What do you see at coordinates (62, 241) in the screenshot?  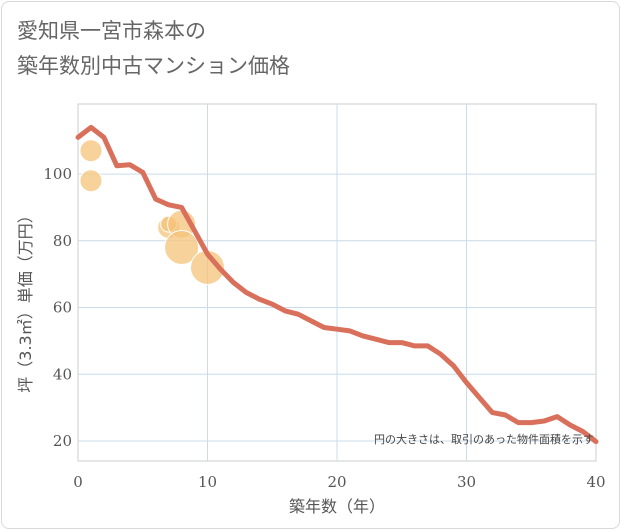 I see `y-tick-label: 80` at bounding box center [62, 241].